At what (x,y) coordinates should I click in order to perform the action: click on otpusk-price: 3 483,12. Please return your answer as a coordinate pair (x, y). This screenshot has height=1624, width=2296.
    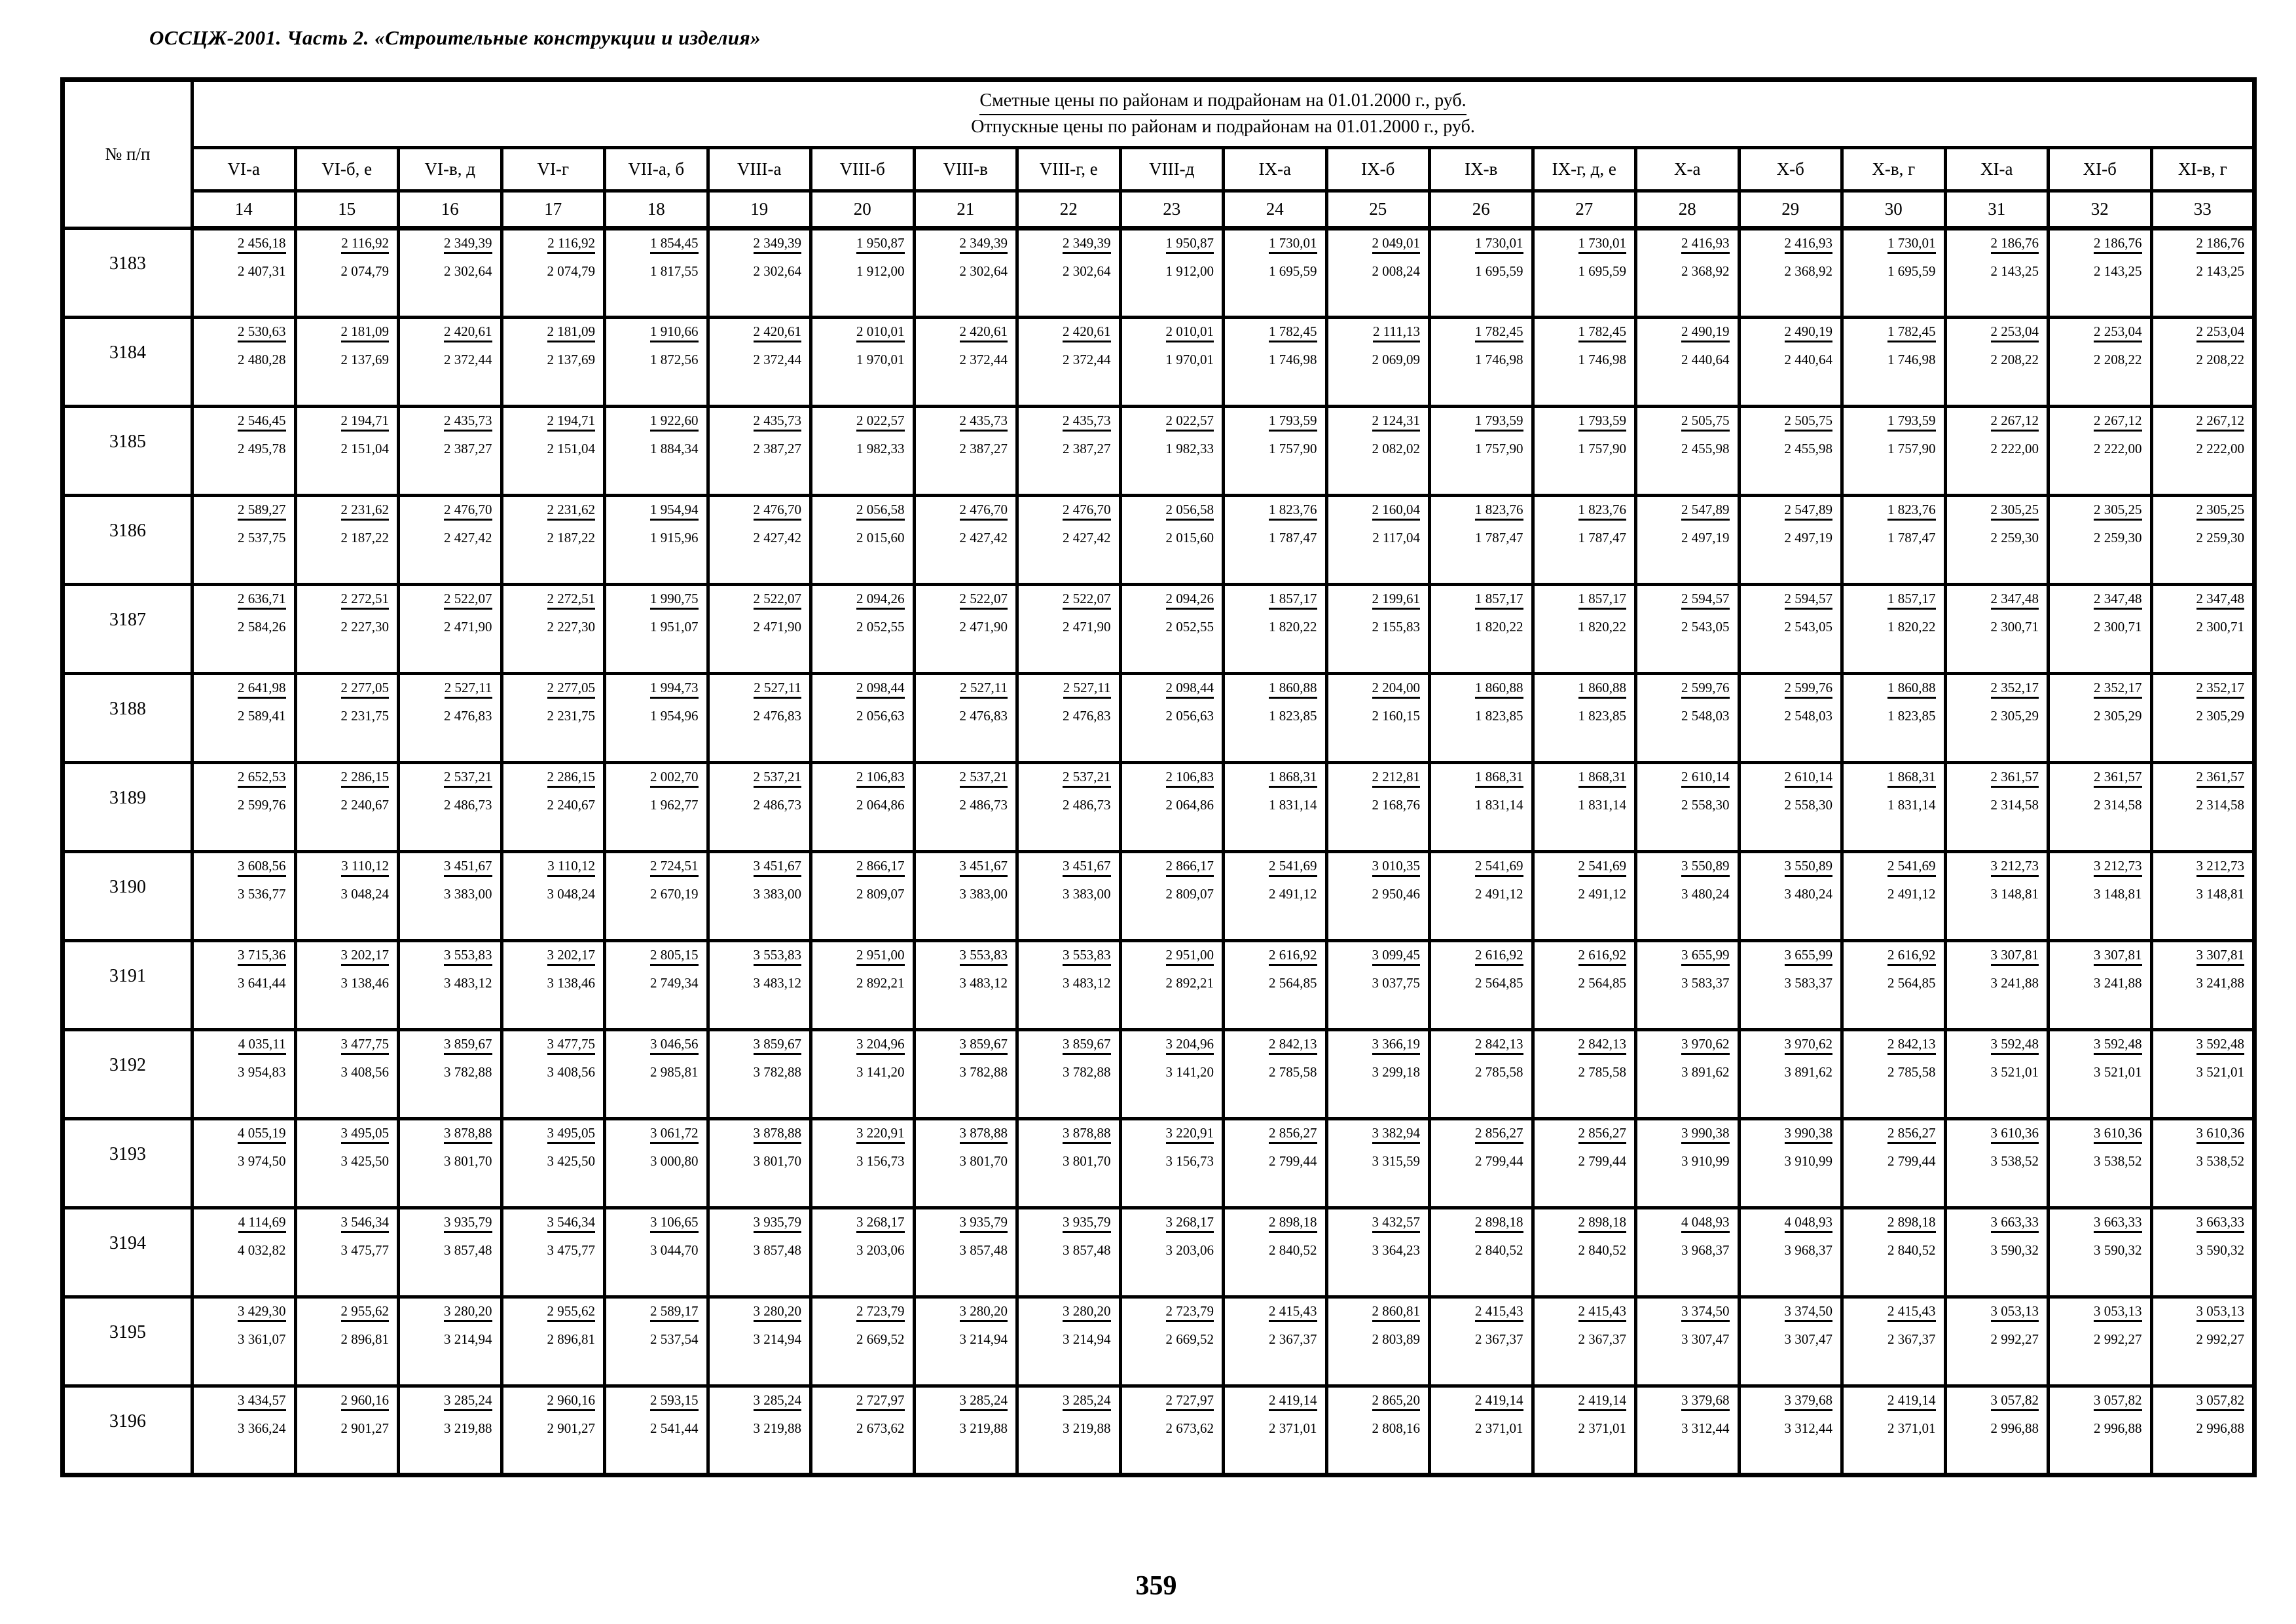
    Looking at the image, I should click on (1087, 983).